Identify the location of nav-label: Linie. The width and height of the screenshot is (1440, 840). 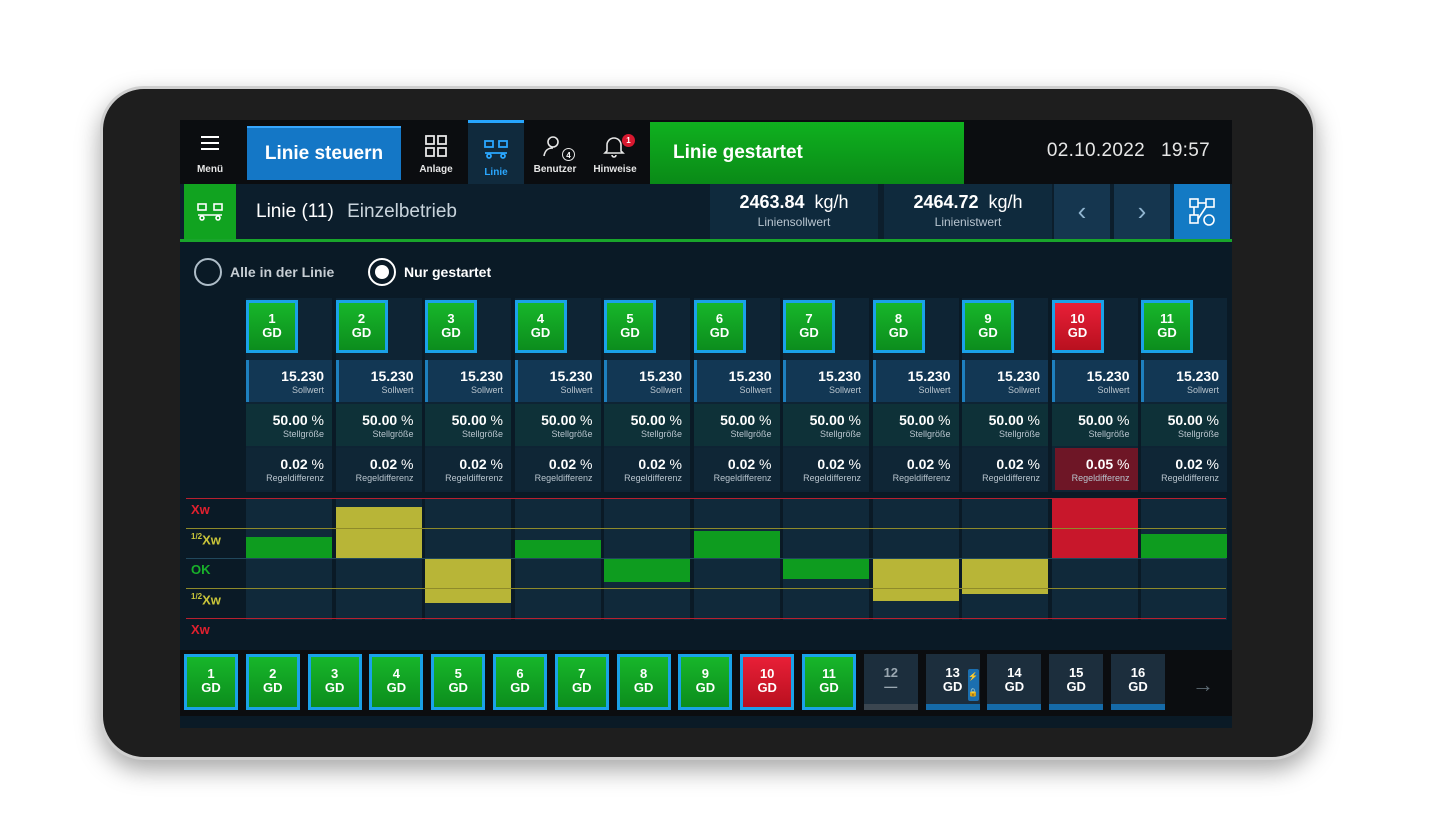
(496, 172).